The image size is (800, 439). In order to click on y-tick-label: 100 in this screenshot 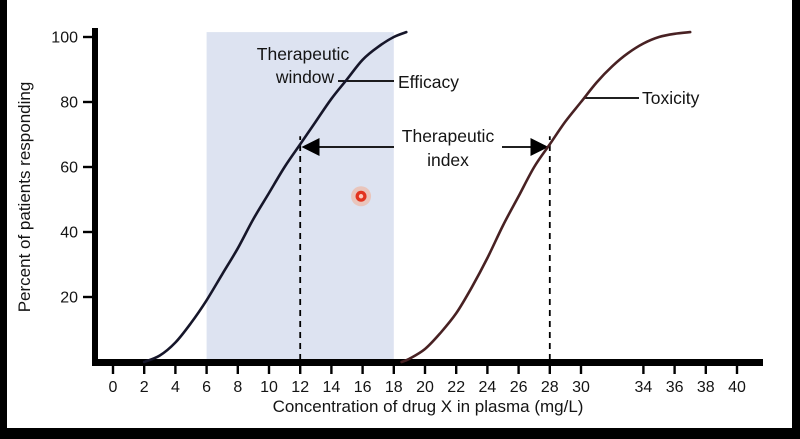, I will do `click(64, 38)`.